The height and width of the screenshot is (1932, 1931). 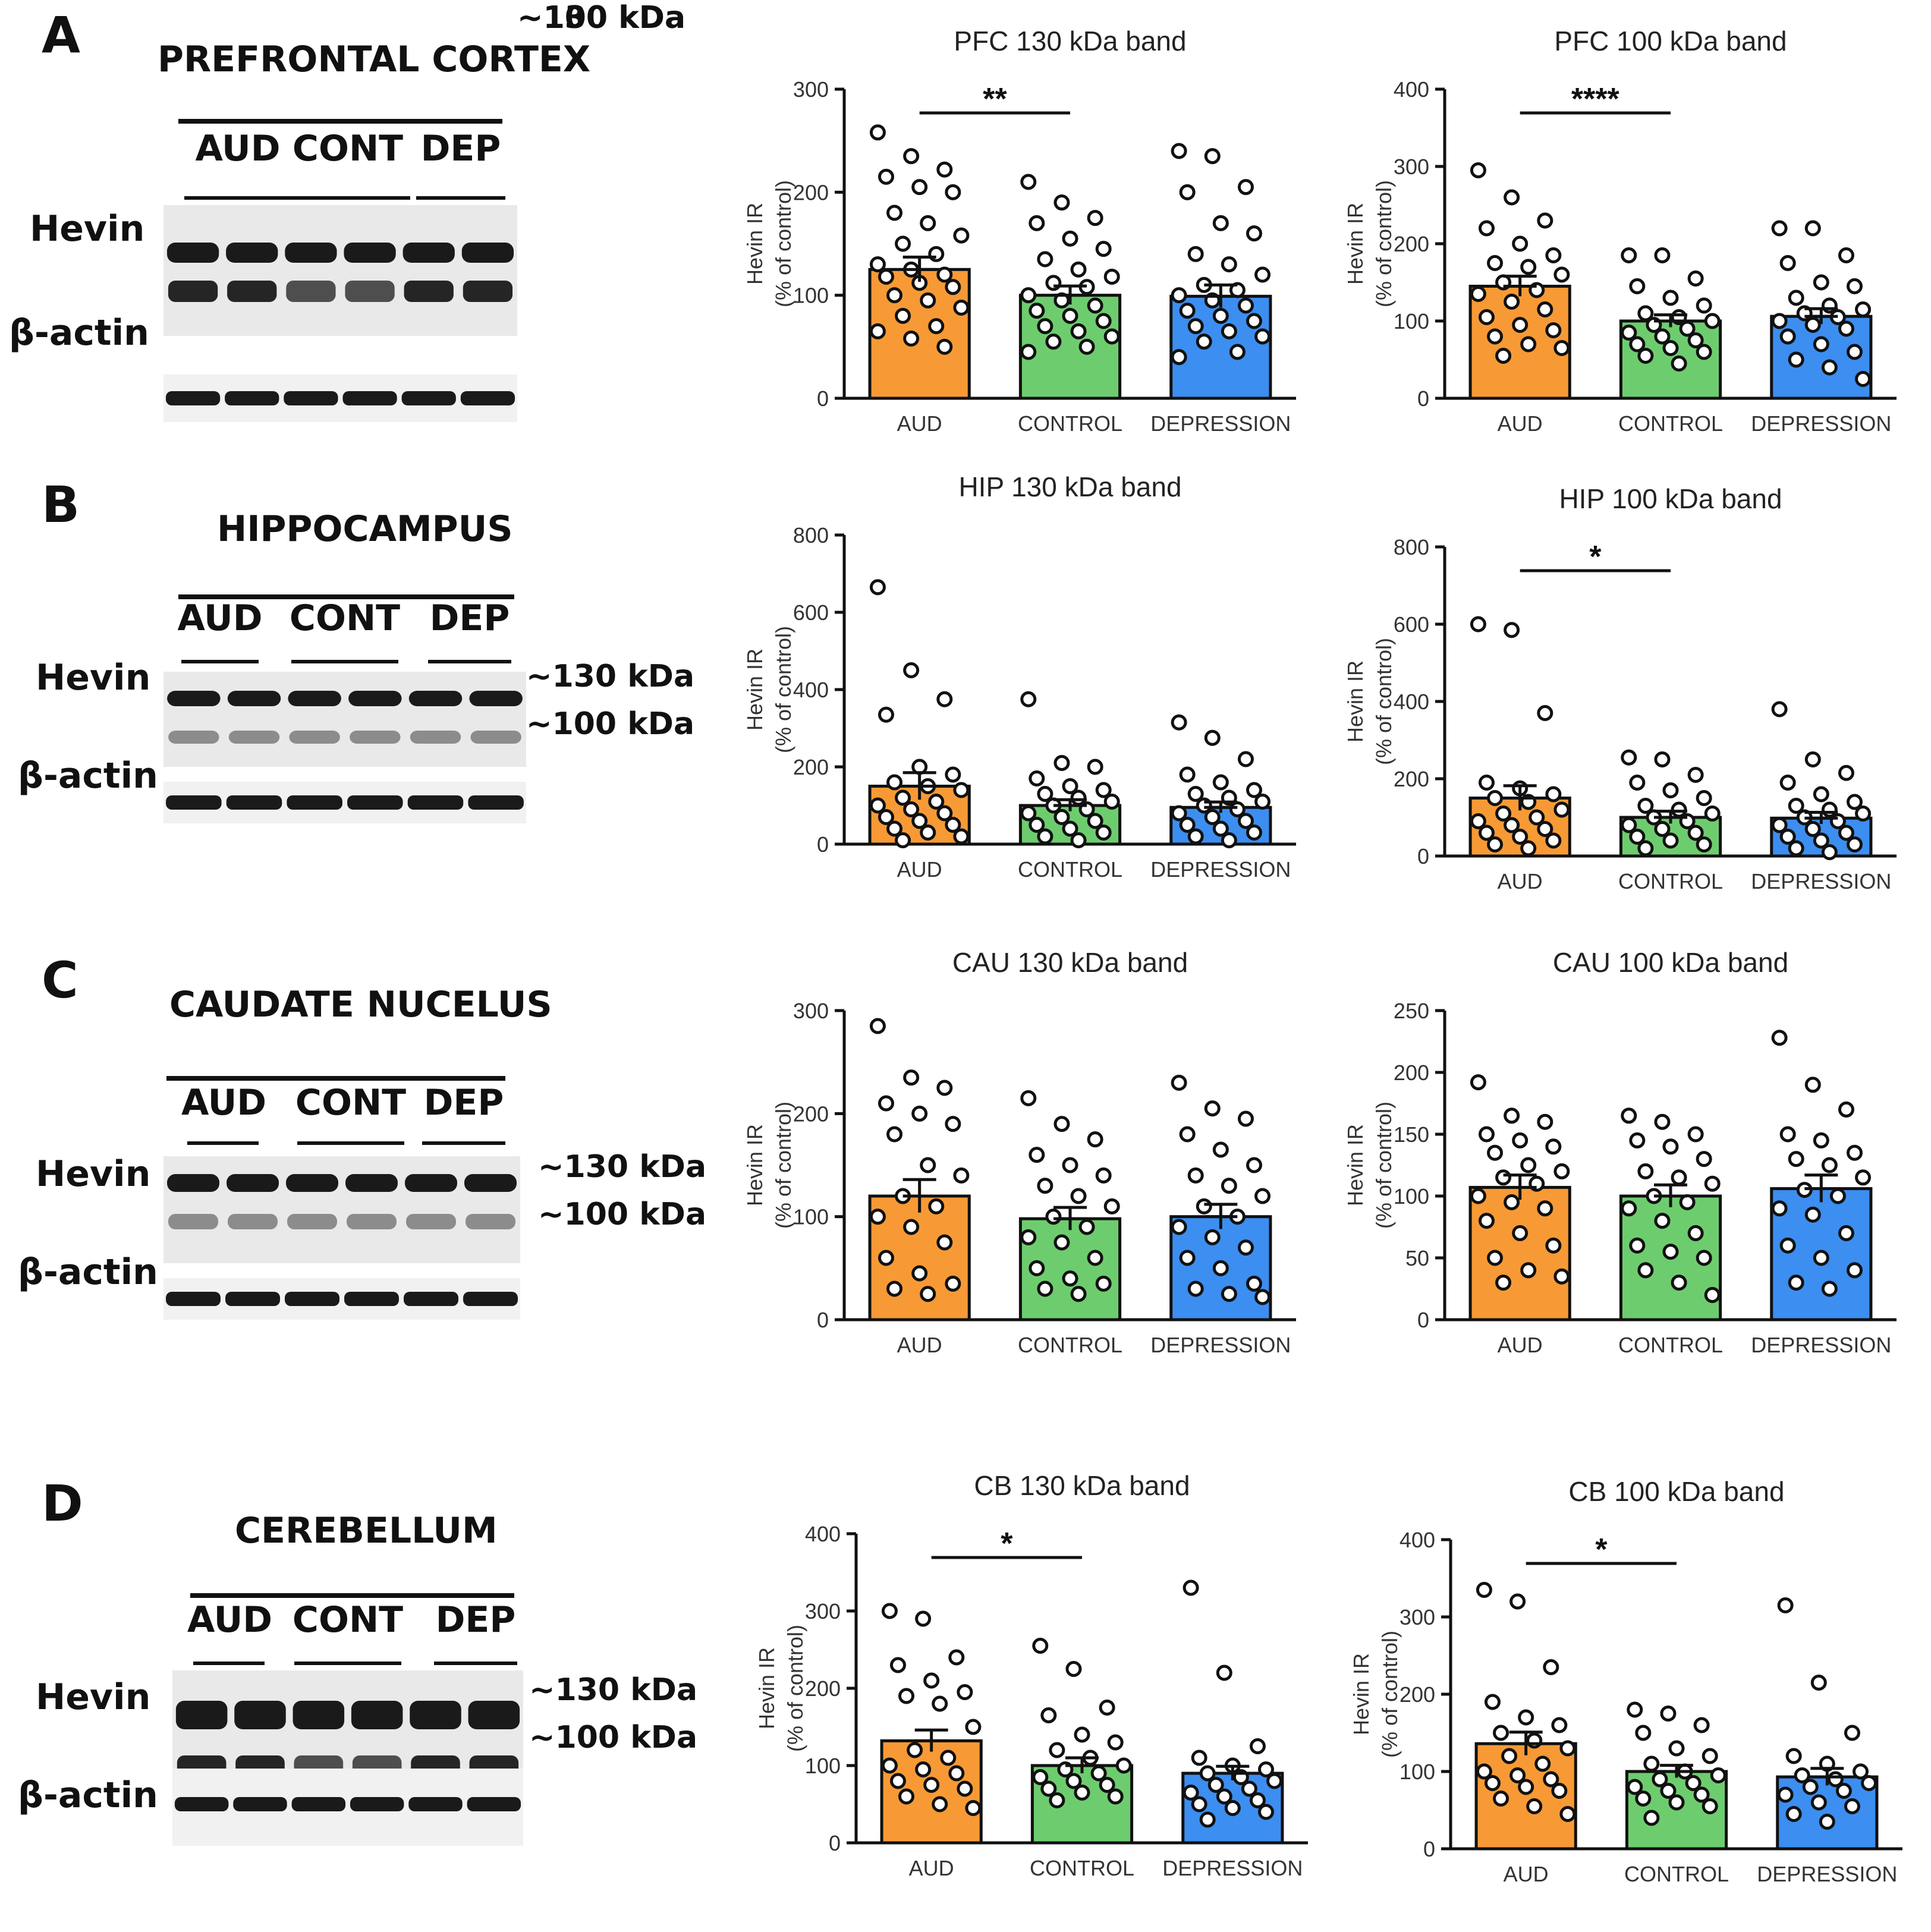 I want to click on x-tick-label-control: CONTROL, so click(x=1676, y=1874).